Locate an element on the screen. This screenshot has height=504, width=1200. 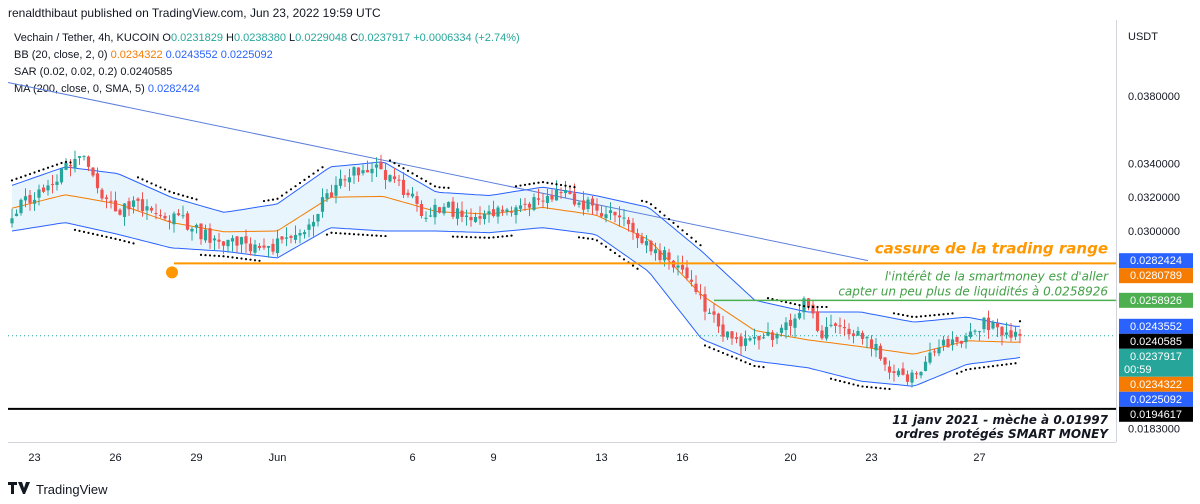
y-tick-label: 0.0300000 is located at coordinates (1154, 232).